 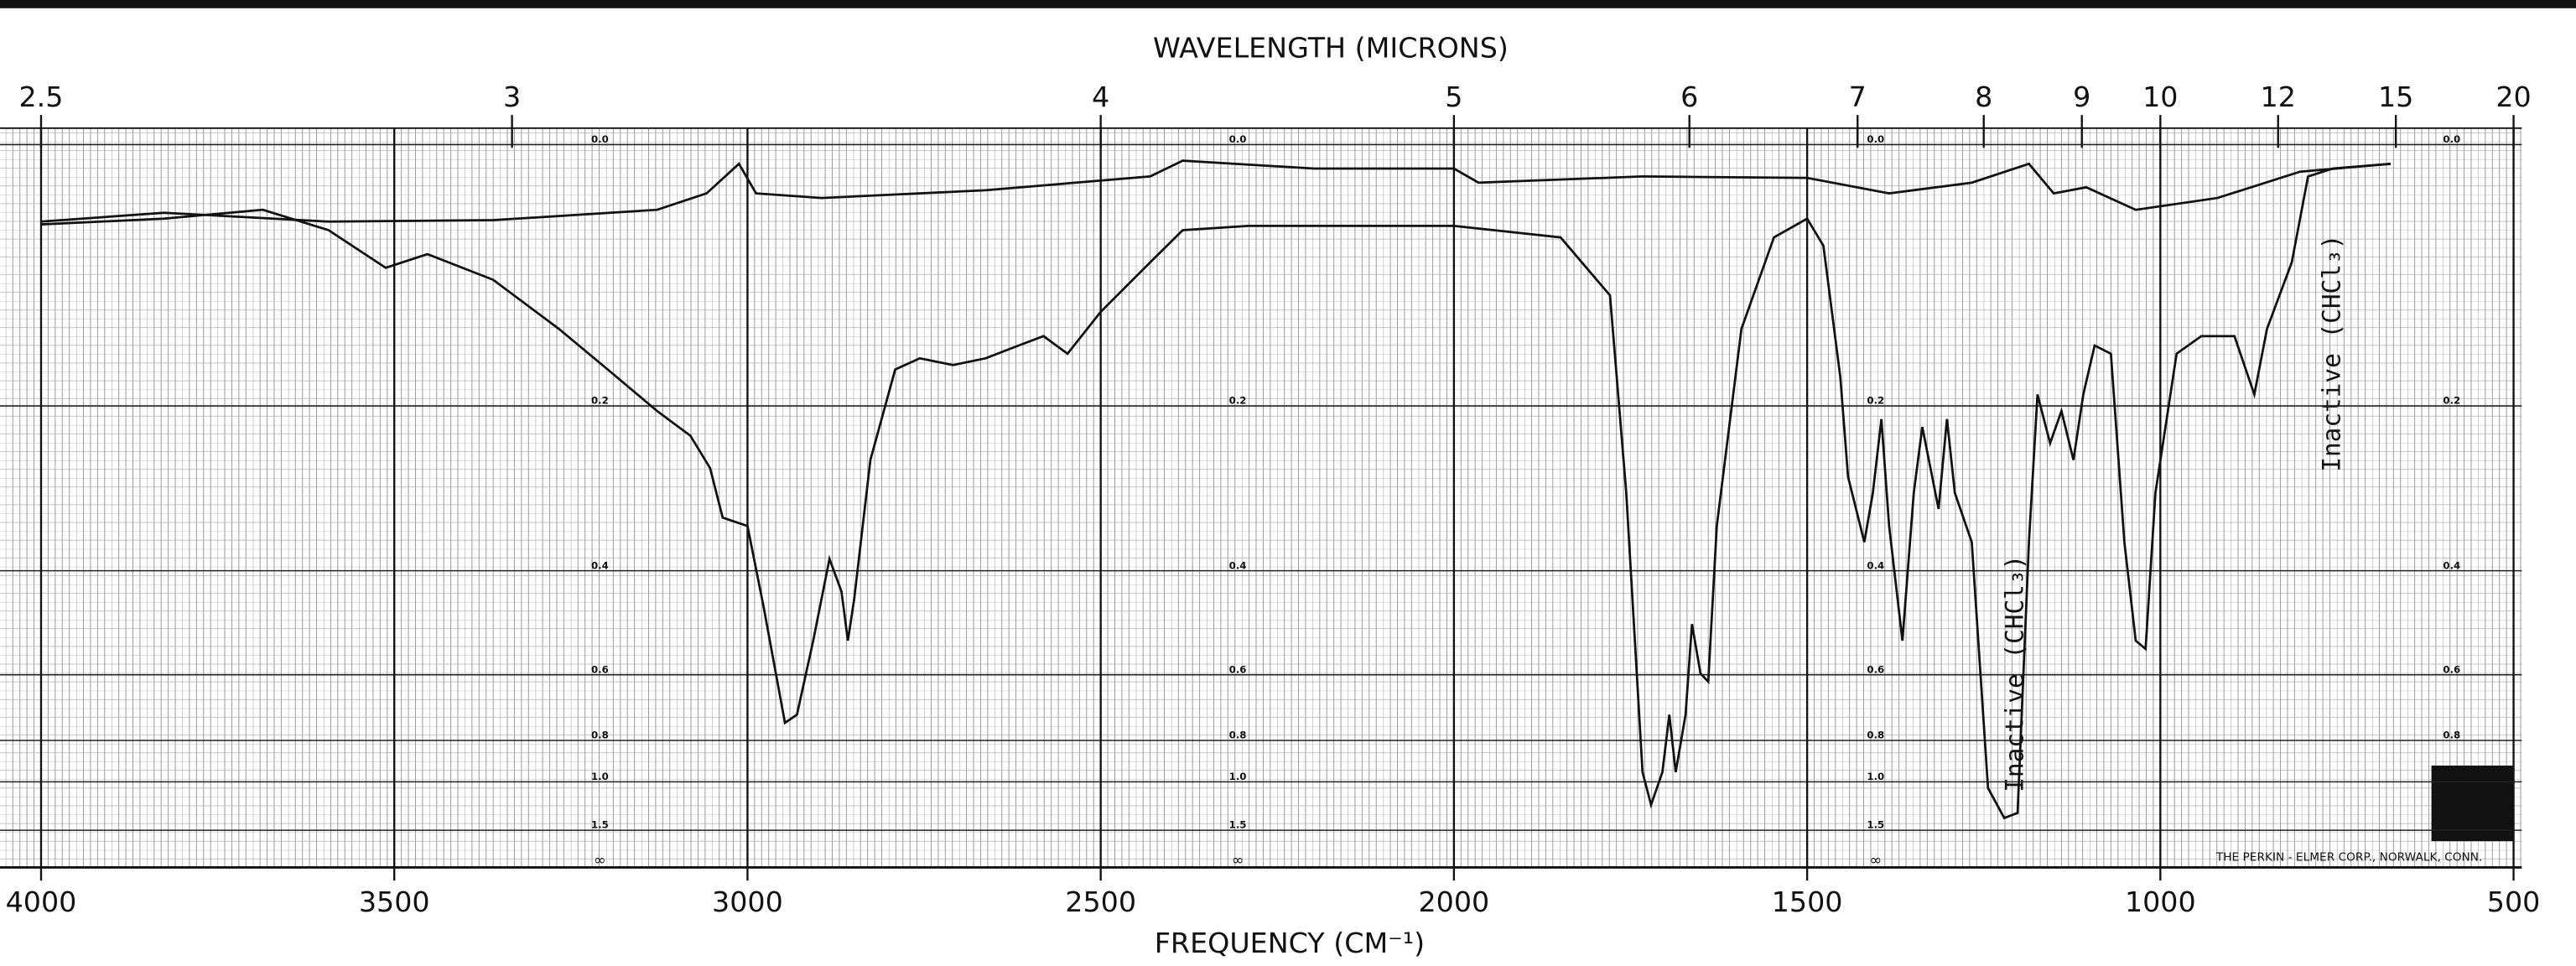 What do you see at coordinates (1453, 96) in the screenshot?
I see `top-tick-label: 5` at bounding box center [1453, 96].